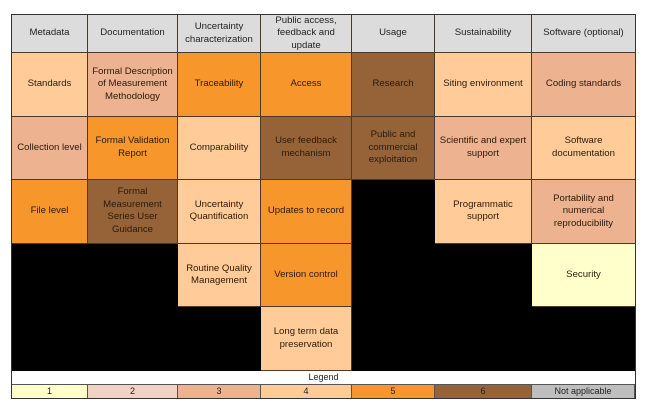 The height and width of the screenshot is (407, 650). Describe the element at coordinates (219, 275) in the screenshot. I see `matrix-cell: Routine Quality Management` at that location.